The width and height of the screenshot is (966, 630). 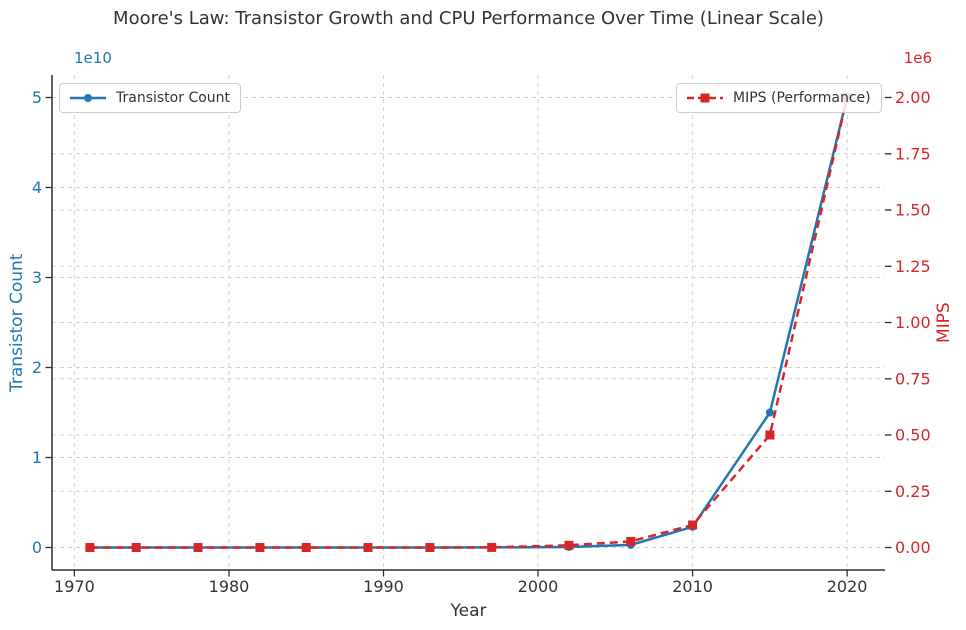 I want to click on svg-text: 1, so click(x=37, y=457).